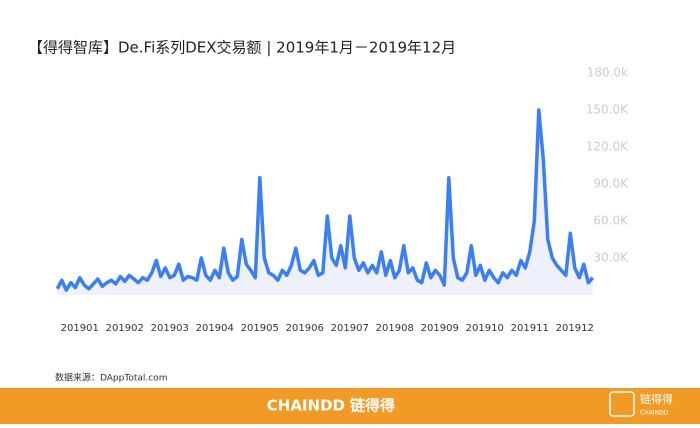 This screenshot has height=428, width=700. What do you see at coordinates (607, 147) in the screenshot?
I see `y-tick-label: 120.0K` at bounding box center [607, 147].